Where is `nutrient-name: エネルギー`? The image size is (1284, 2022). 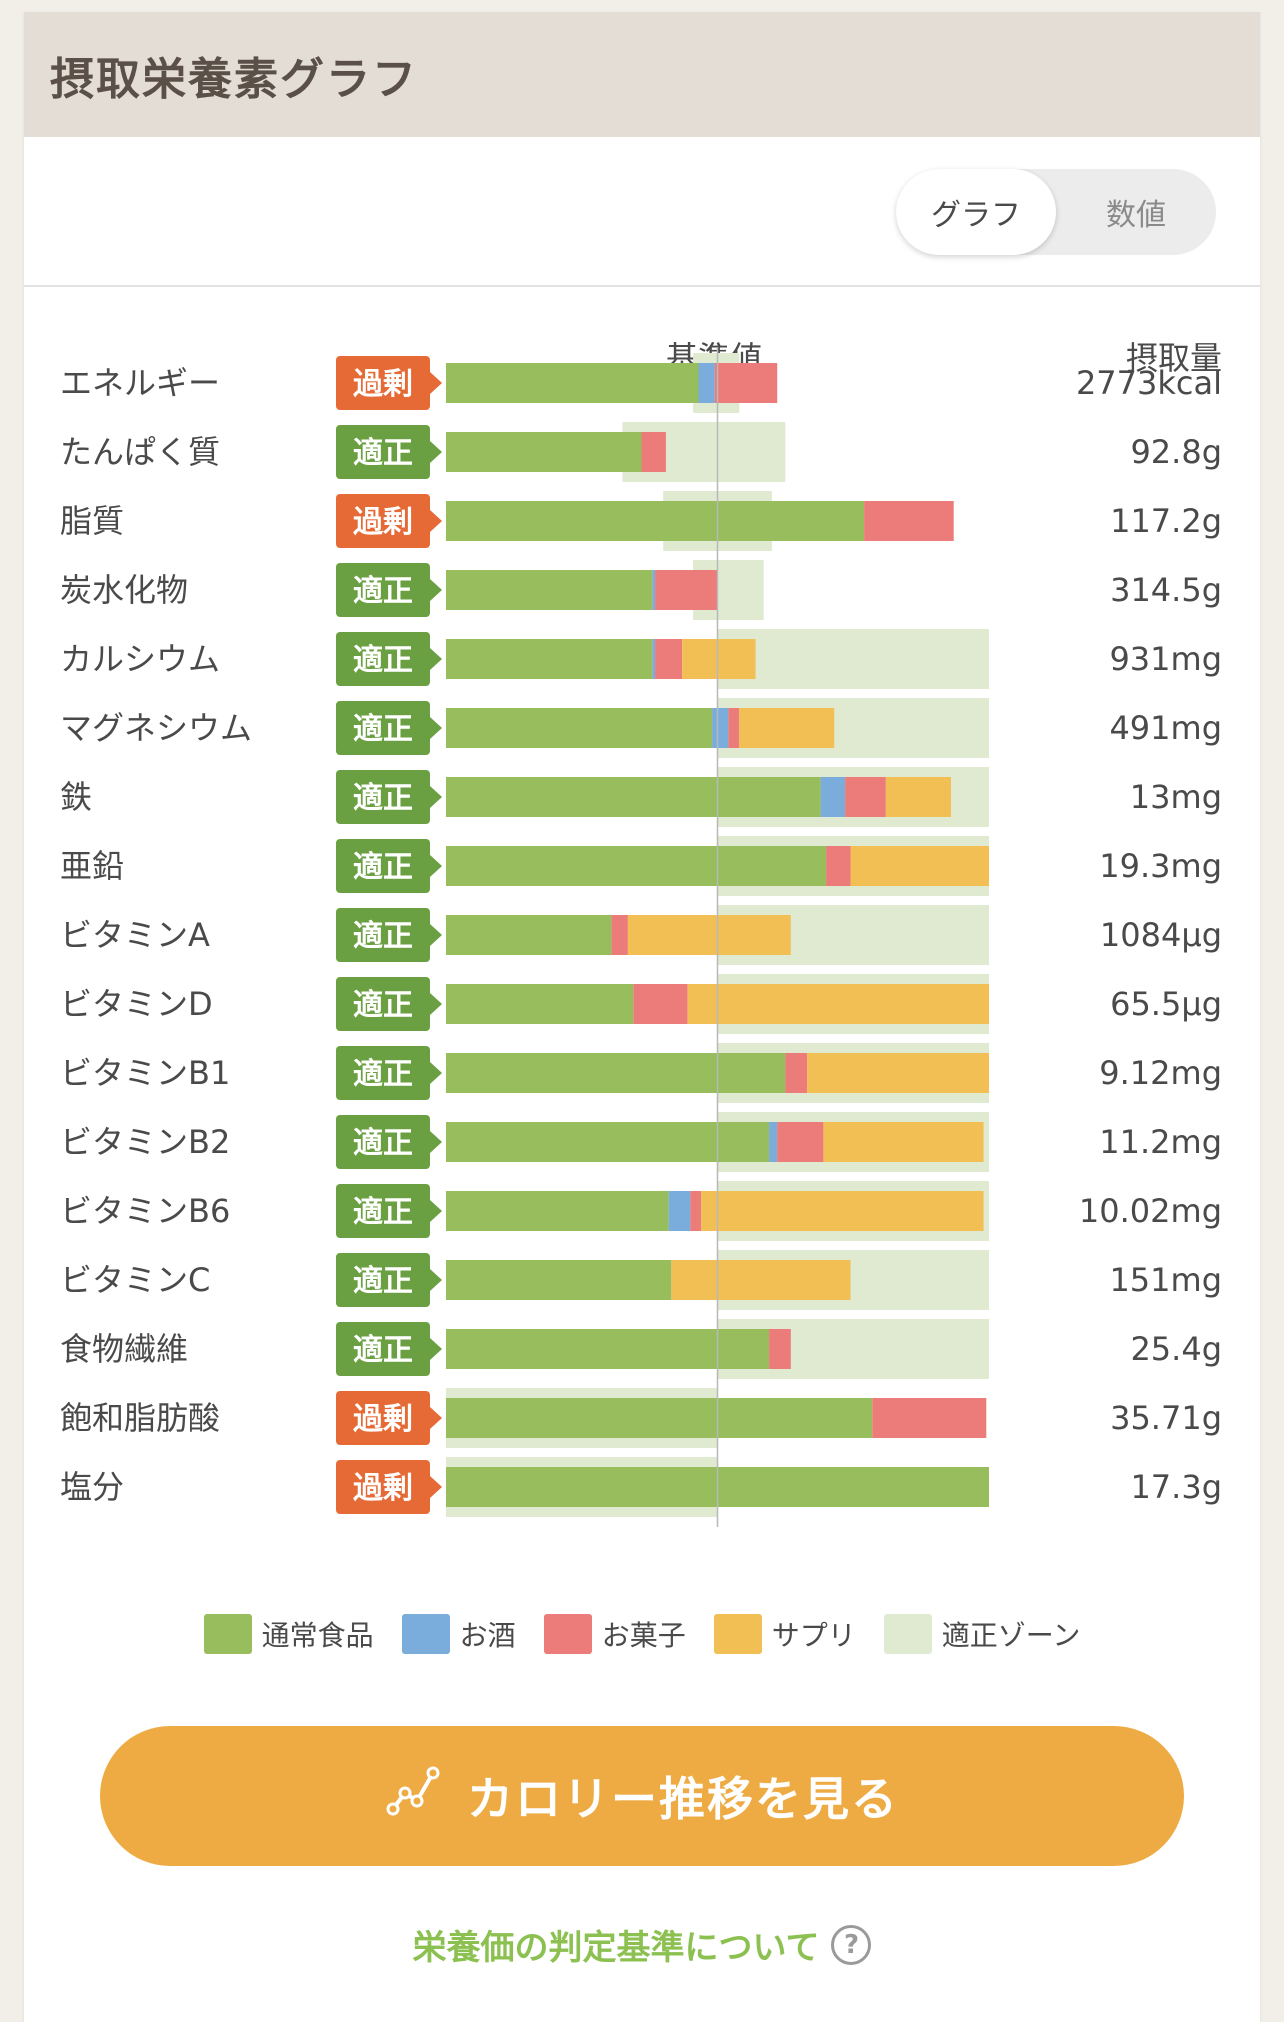 nutrient-name: エネルギー is located at coordinates (140, 383).